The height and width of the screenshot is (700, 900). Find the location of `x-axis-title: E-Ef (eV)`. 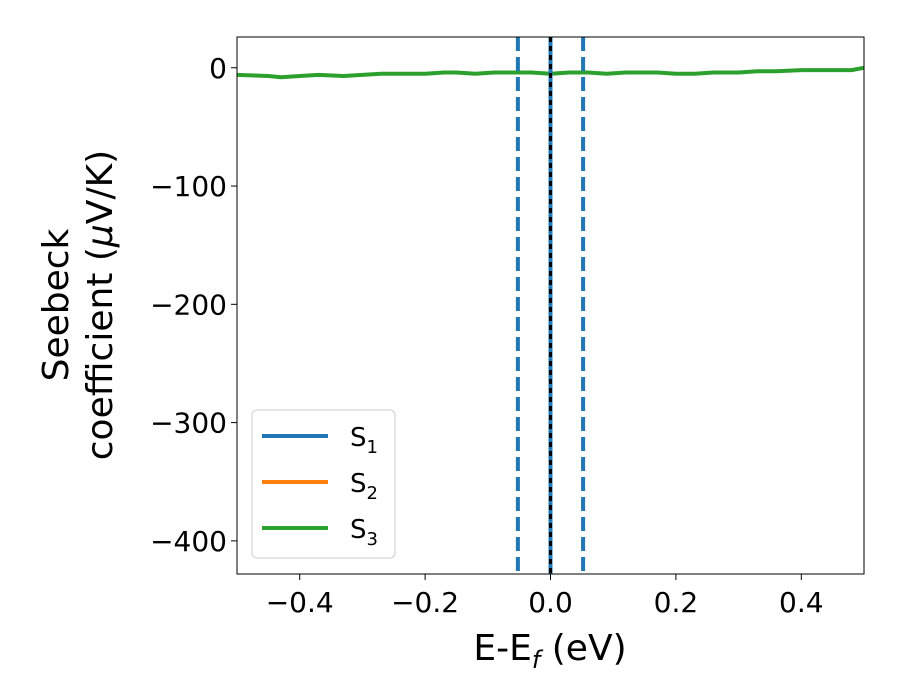

x-axis-title: E-Ef (eV) is located at coordinates (549, 651).